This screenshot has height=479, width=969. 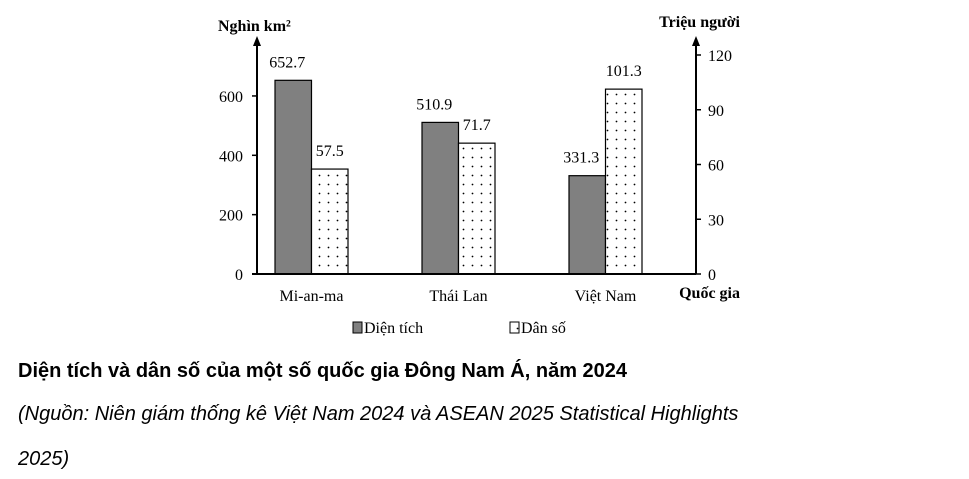 I want to click on x-tick-label: Việt Nam, so click(x=606, y=296).